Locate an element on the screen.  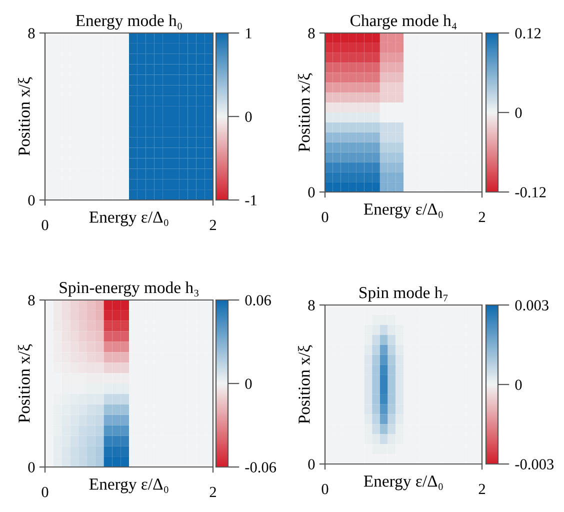
color-bar-label: -0.003 is located at coordinates (534, 464).